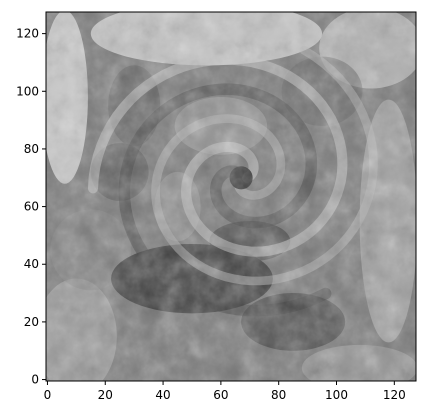  I want to click on y-tick-label: 40, so click(31, 264).